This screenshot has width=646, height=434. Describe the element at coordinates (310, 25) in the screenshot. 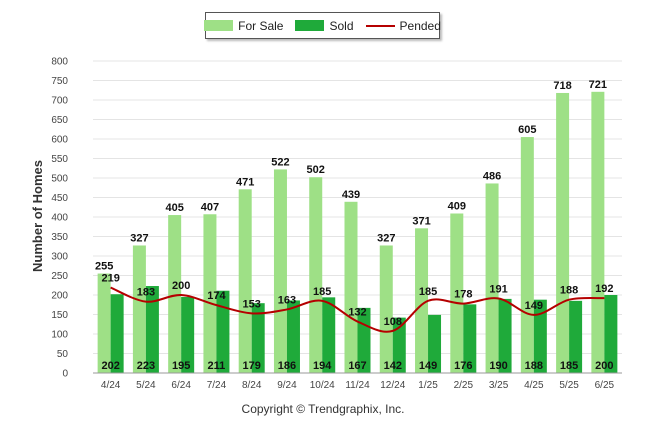

I see `legend-swatch-sold` at that location.